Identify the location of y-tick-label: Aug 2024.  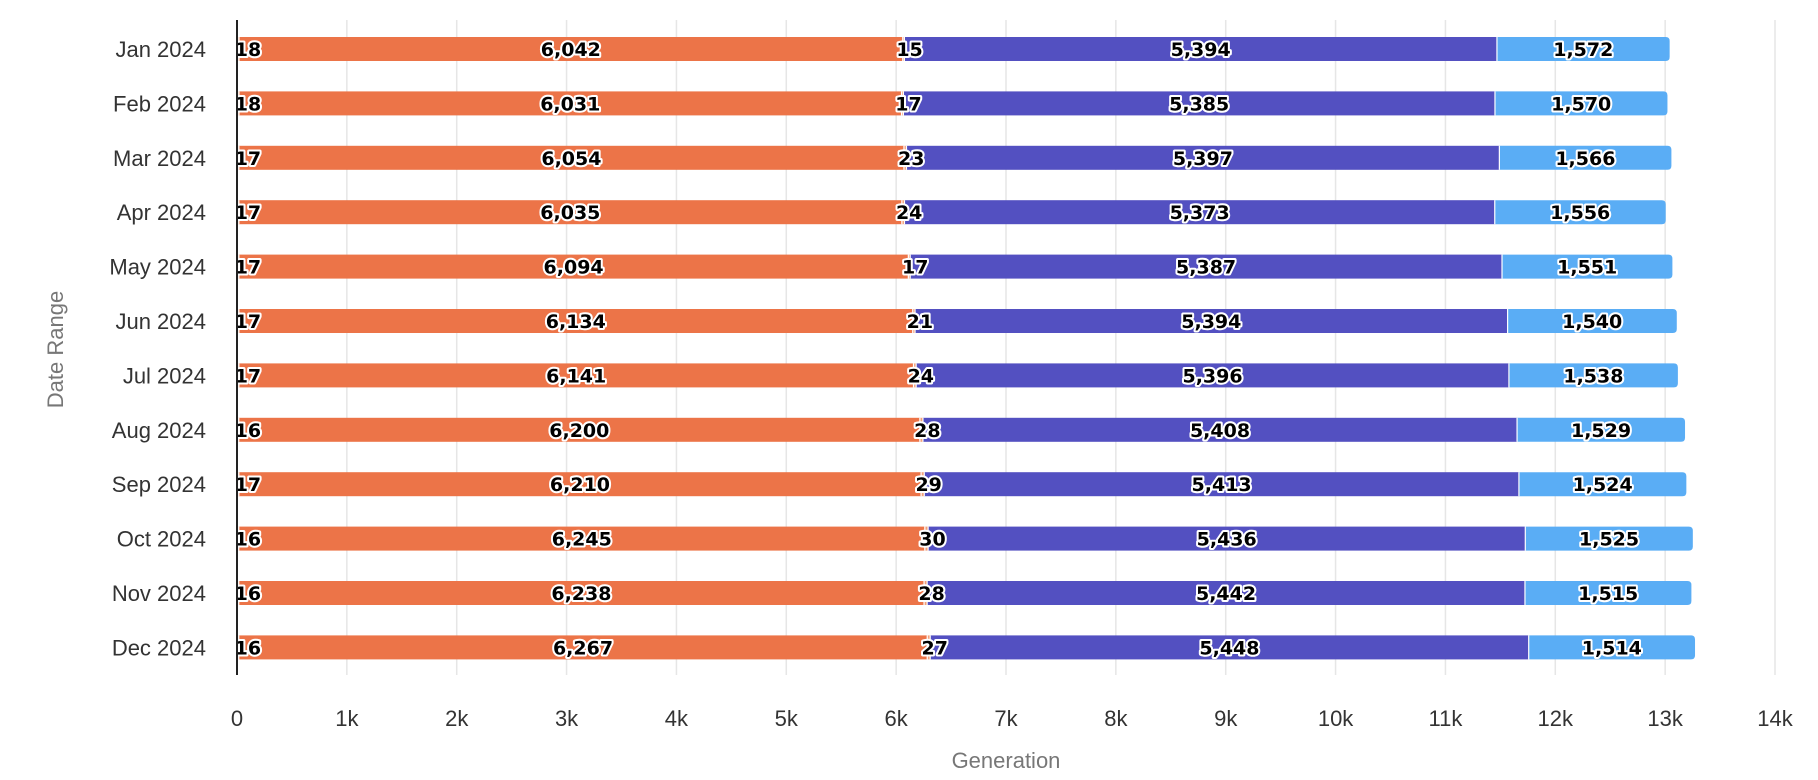
(159, 430).